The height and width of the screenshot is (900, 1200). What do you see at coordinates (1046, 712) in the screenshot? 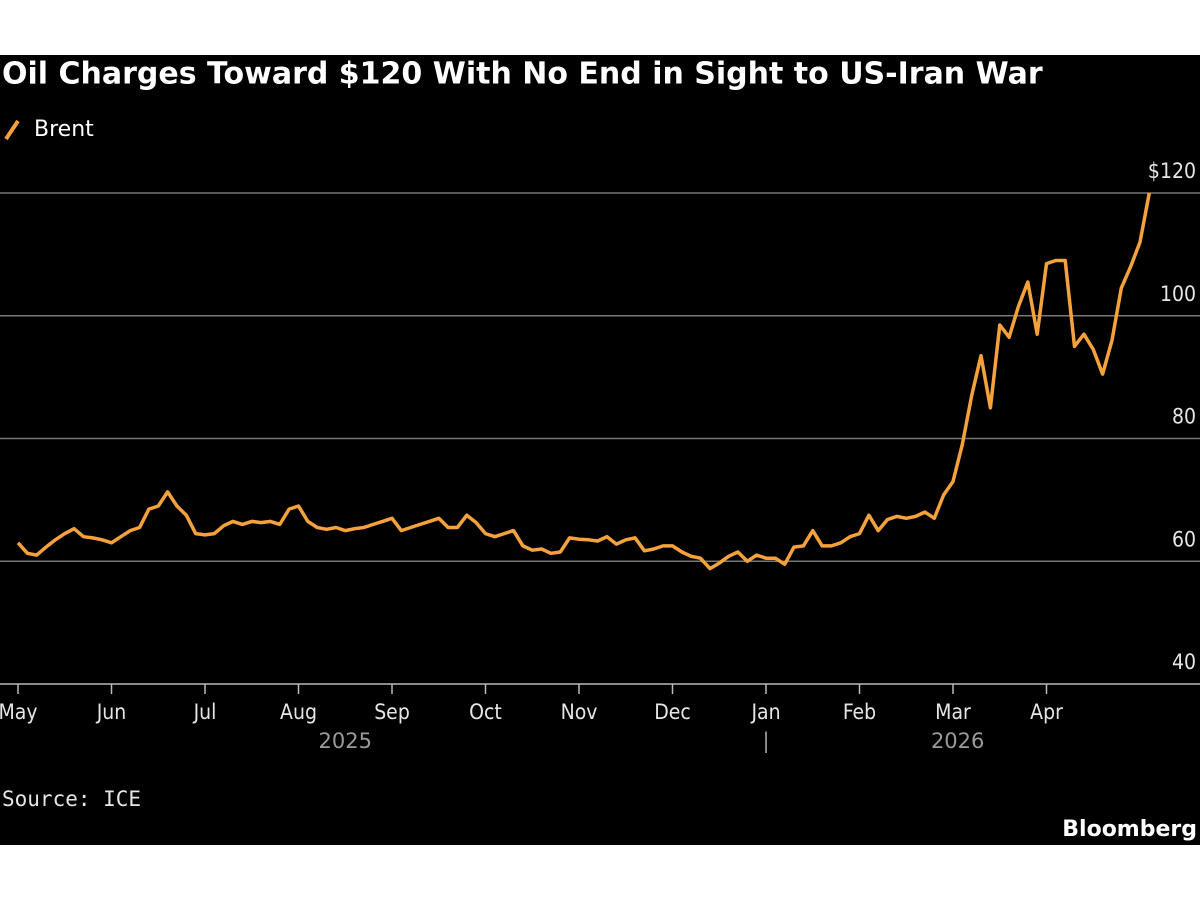
I see `x-tick-label: Apr` at bounding box center [1046, 712].